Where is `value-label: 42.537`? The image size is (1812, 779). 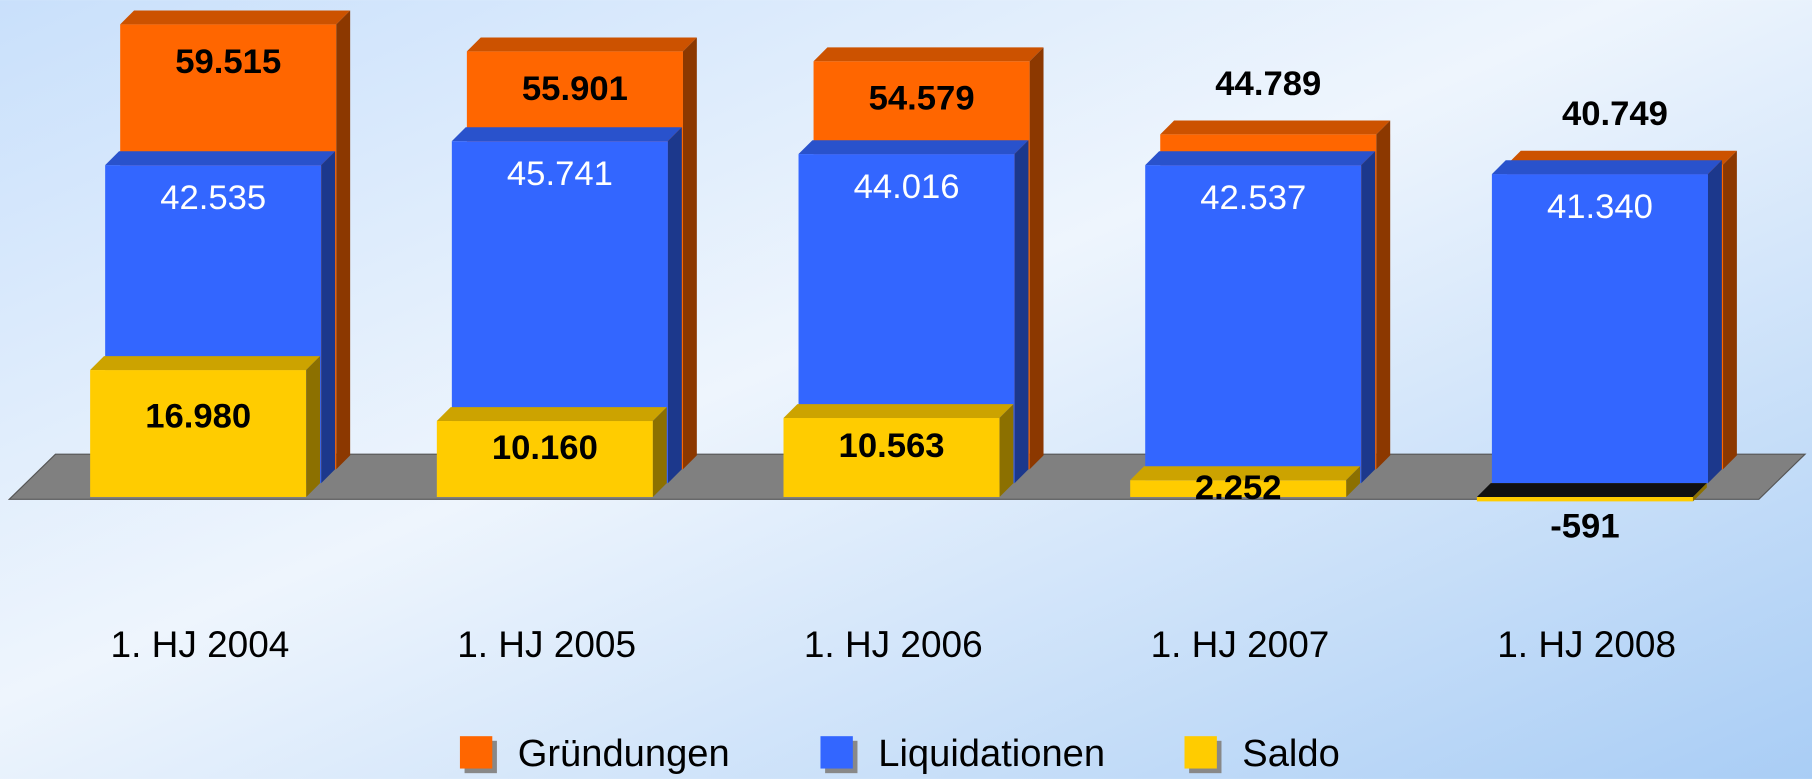
value-label: 42.537 is located at coordinates (1253, 198).